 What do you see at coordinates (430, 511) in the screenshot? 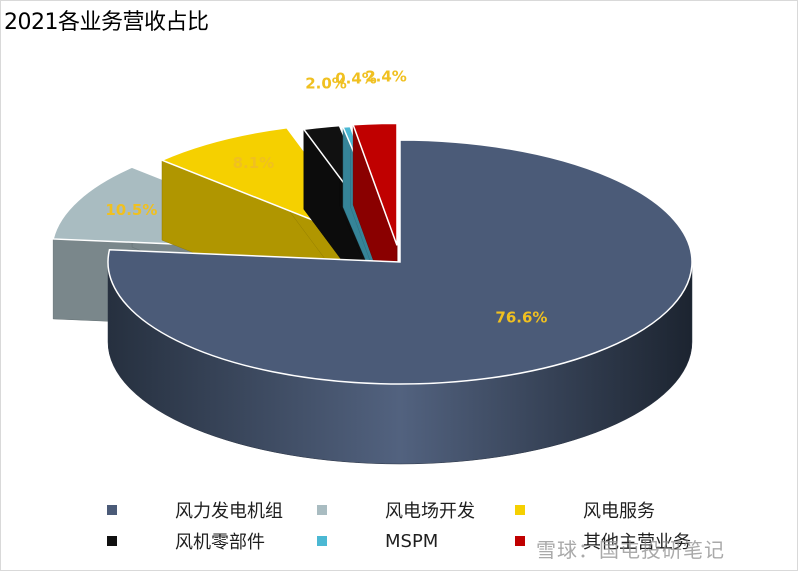
I see `legend-label: 风电场开发` at bounding box center [430, 511].